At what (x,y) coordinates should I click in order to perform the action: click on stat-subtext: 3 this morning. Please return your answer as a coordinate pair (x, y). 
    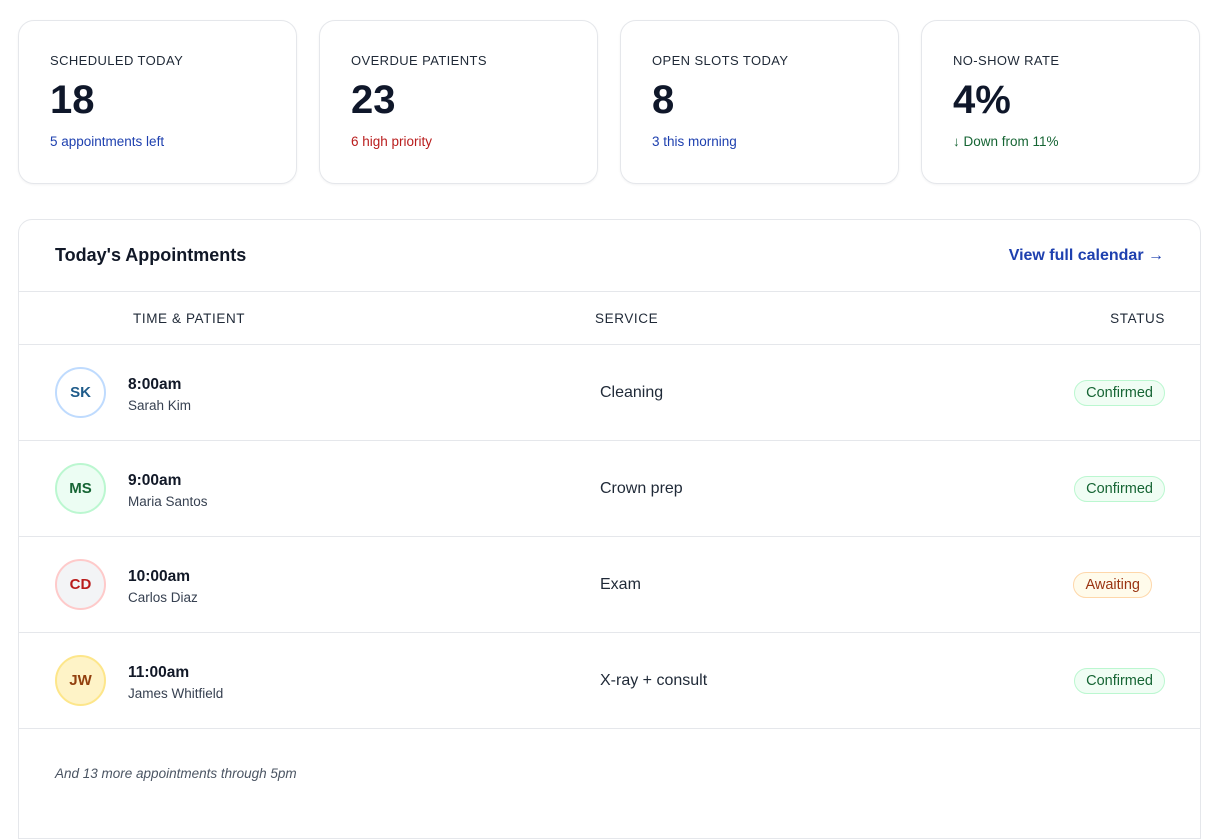
    Looking at the image, I should click on (694, 141).